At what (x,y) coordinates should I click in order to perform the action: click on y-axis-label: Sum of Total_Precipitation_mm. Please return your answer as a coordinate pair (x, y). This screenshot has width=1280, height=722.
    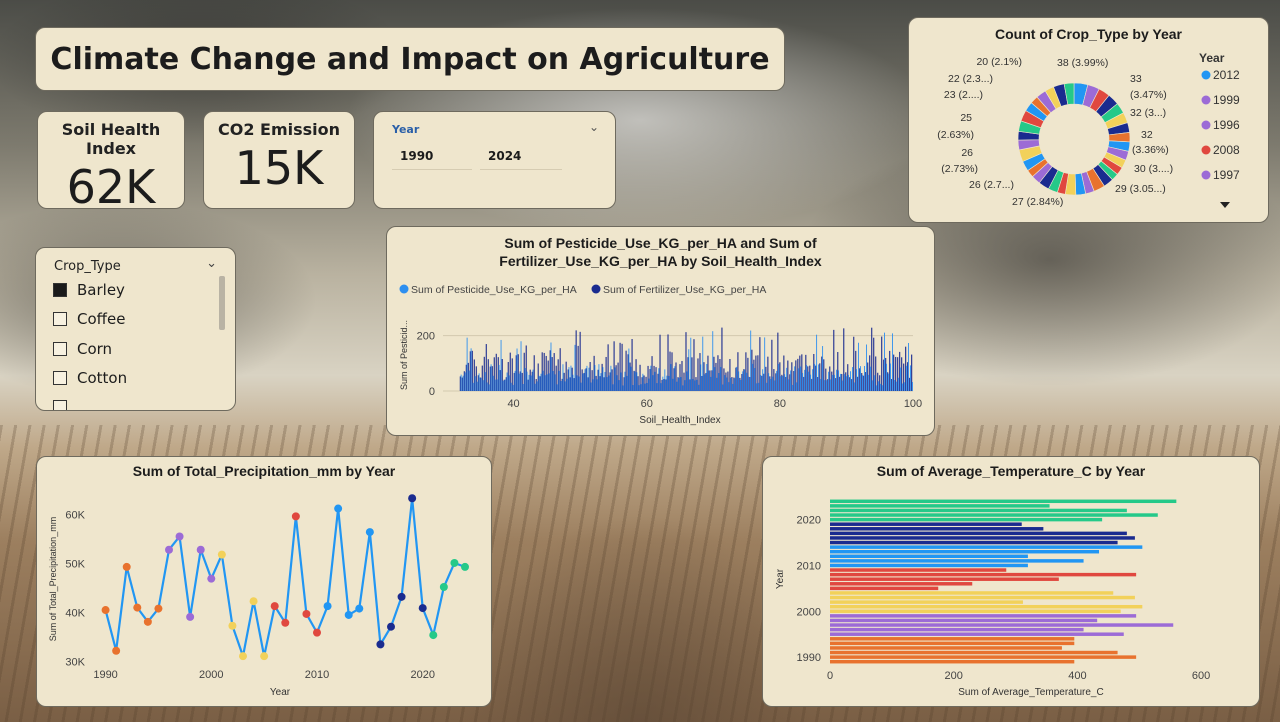
    Looking at the image, I should click on (53, 579).